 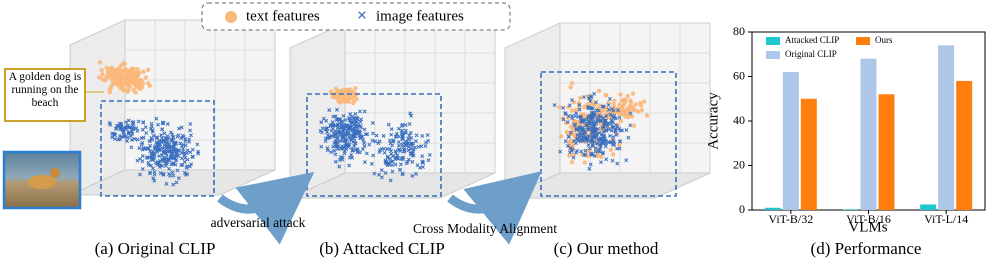 I want to click on arrow-label: adversarial attack, so click(x=258, y=222).